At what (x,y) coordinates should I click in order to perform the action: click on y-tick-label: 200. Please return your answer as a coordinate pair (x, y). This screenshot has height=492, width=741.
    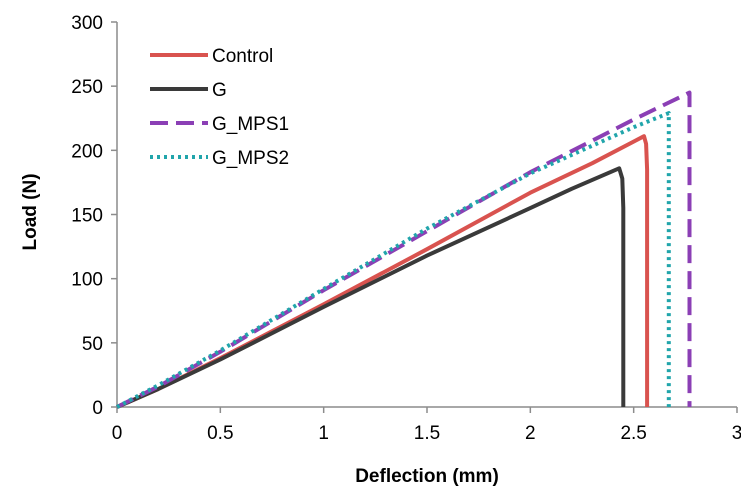
    Looking at the image, I should click on (87, 151).